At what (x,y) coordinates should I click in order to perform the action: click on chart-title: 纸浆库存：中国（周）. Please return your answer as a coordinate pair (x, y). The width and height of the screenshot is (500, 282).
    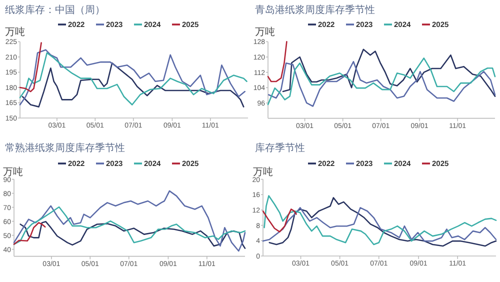
    Looking at the image, I should click on (55, 10).